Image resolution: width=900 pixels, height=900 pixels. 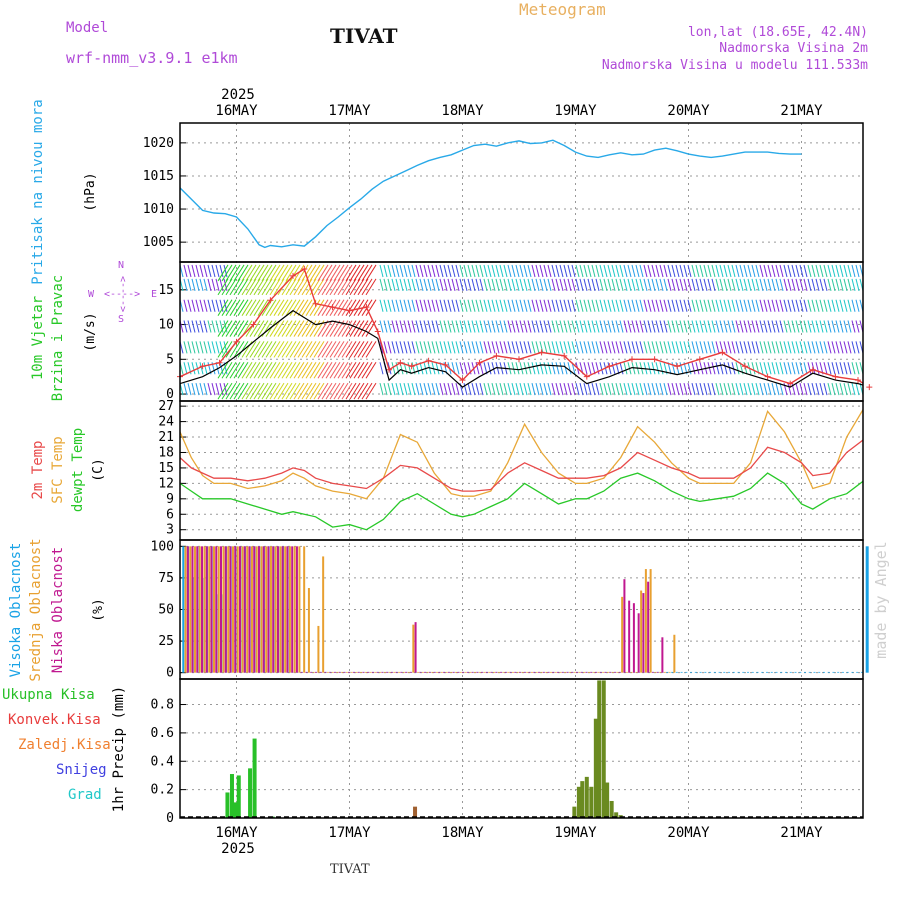 I want to click on pressure-line, so click(x=491, y=194).